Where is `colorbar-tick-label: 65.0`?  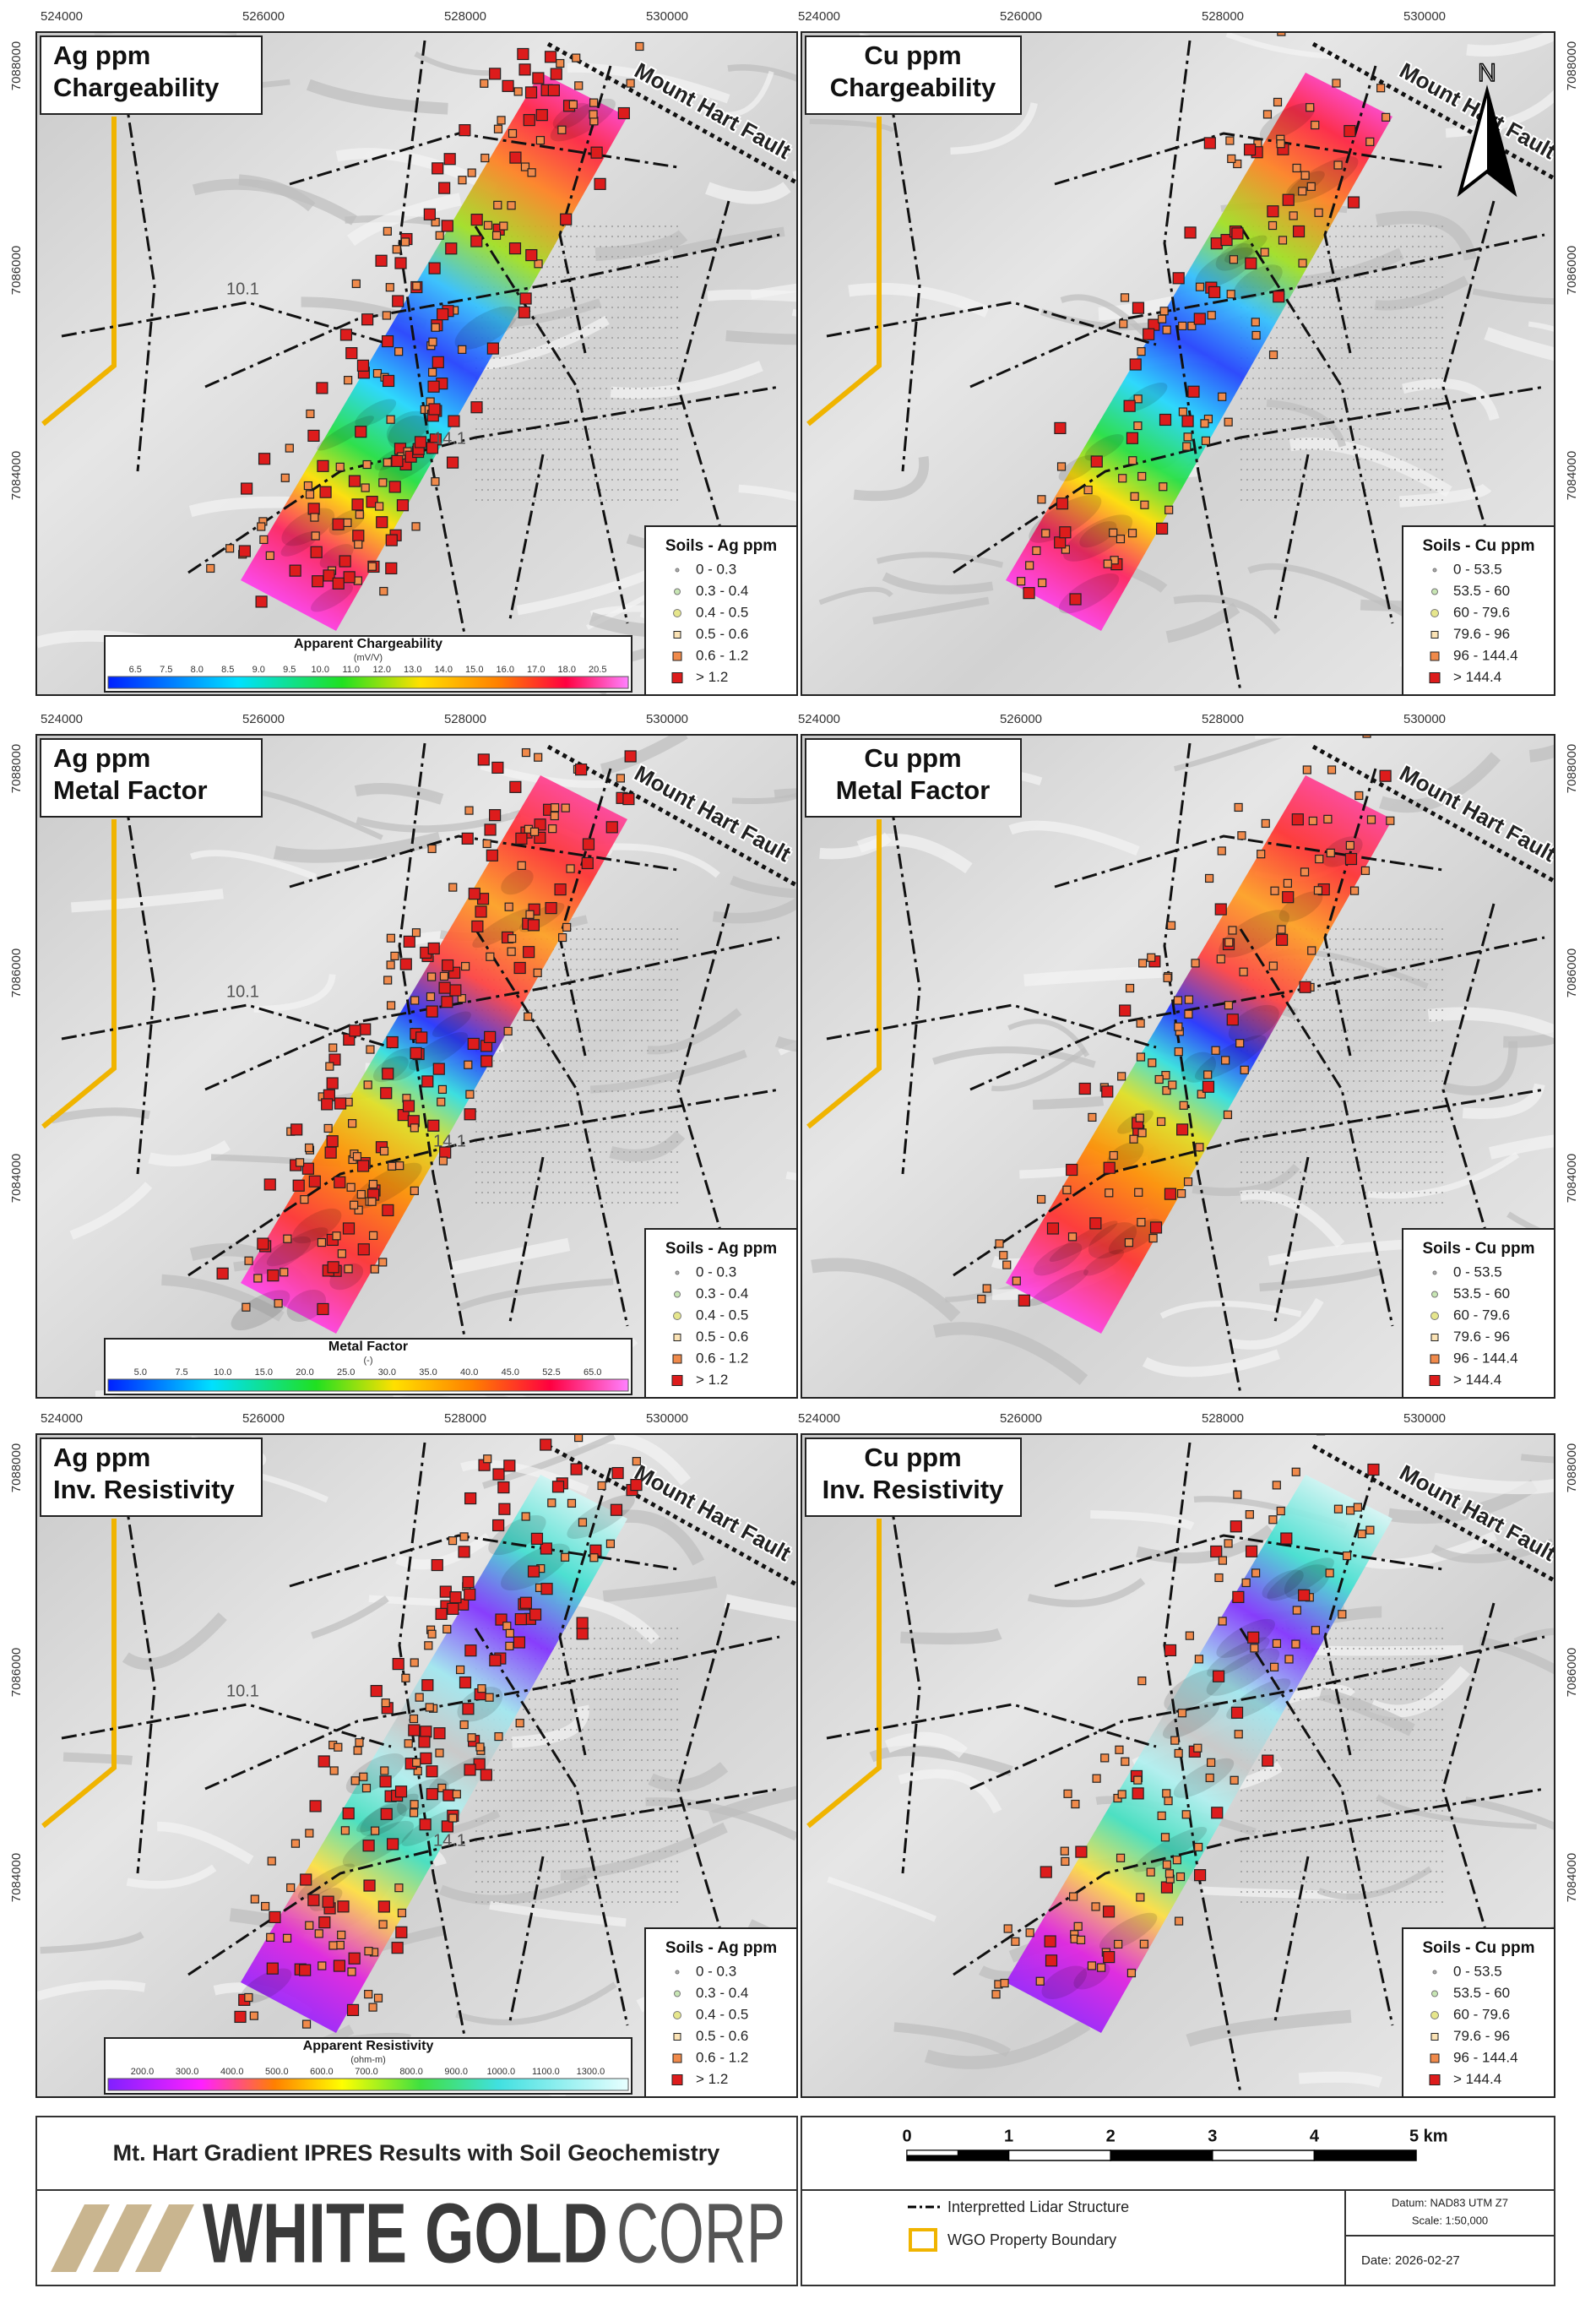
colorbar-tick-label: 65.0 is located at coordinates (592, 1372).